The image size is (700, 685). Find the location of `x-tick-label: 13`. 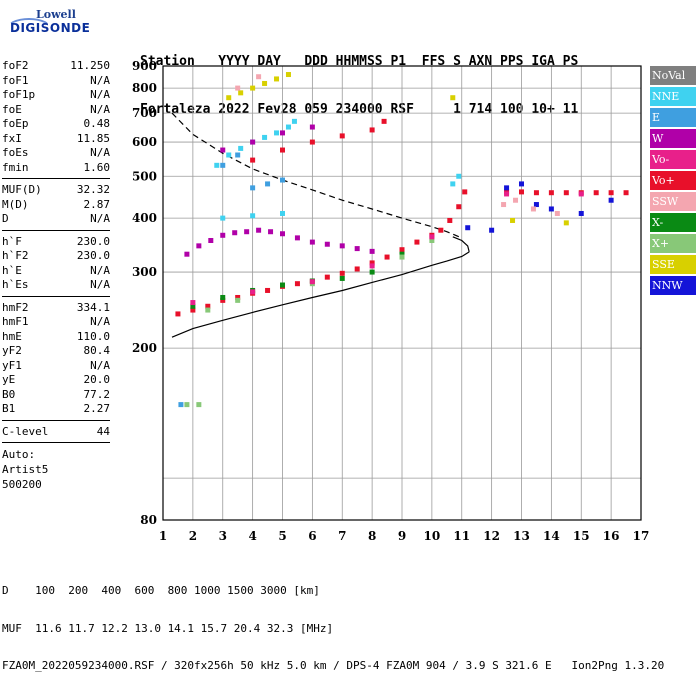

x-tick-label: 13 is located at coordinates (521, 536).